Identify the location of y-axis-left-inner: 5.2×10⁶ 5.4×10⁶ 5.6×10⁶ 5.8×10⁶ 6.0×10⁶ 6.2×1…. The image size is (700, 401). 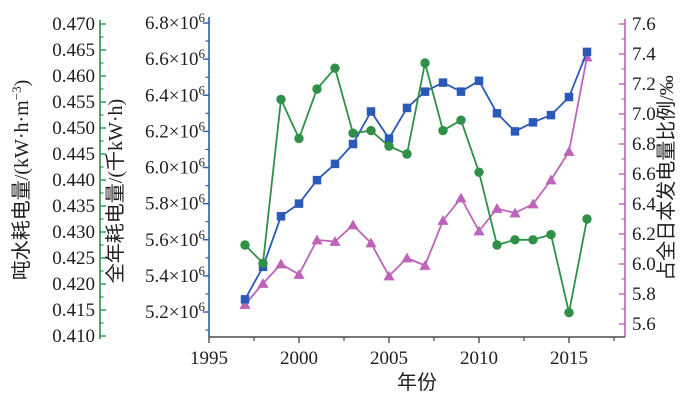
(177, 173).